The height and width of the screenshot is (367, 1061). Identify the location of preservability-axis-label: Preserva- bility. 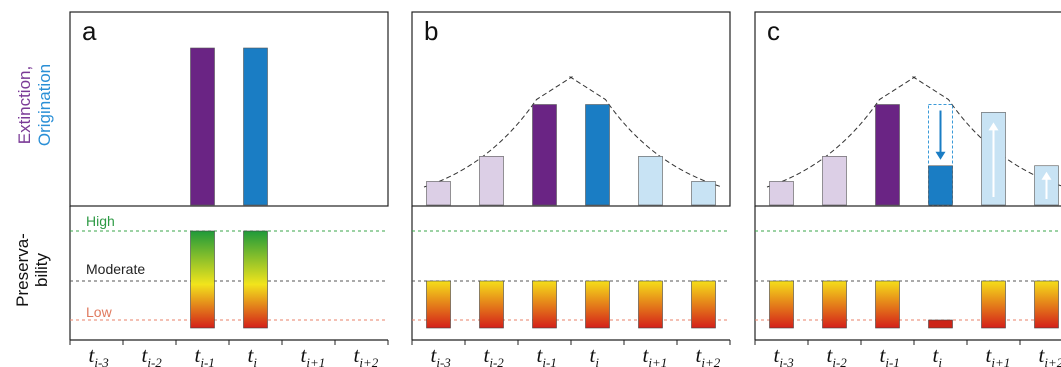
(32, 270).